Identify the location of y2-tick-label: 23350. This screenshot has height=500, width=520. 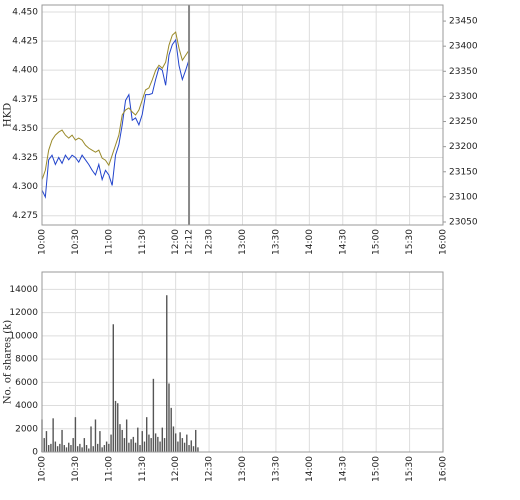
(463, 72).